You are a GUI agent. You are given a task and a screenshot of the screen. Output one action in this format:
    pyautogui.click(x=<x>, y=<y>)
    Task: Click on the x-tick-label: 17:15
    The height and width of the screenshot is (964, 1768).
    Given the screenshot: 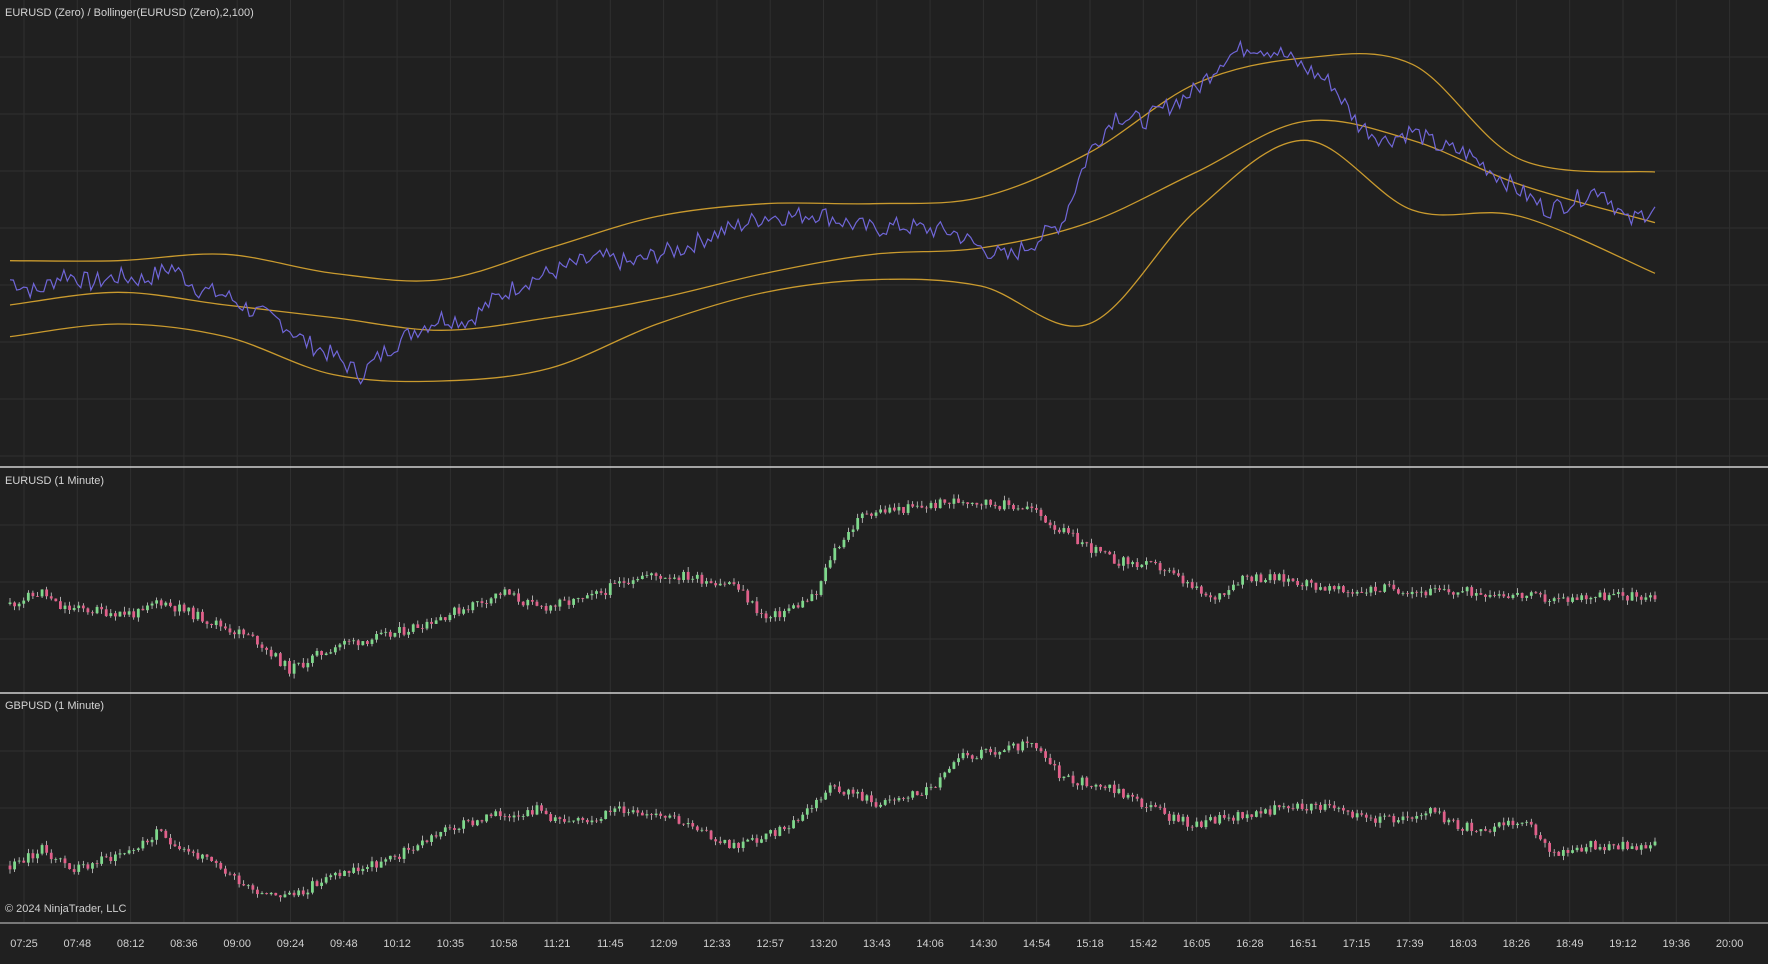 What is the action you would take?
    pyautogui.click(x=1357, y=944)
    